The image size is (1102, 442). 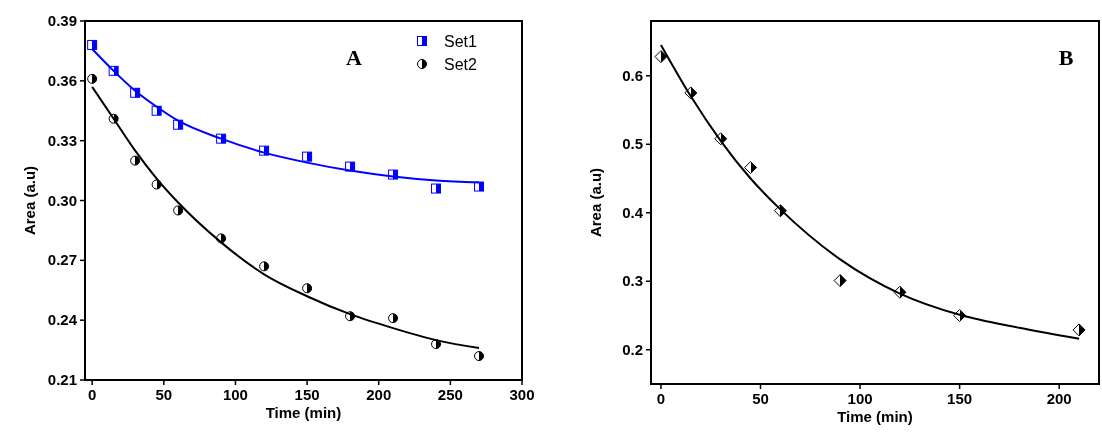 What do you see at coordinates (62, 379) in the screenshot?
I see `y-tick-label: 0.21` at bounding box center [62, 379].